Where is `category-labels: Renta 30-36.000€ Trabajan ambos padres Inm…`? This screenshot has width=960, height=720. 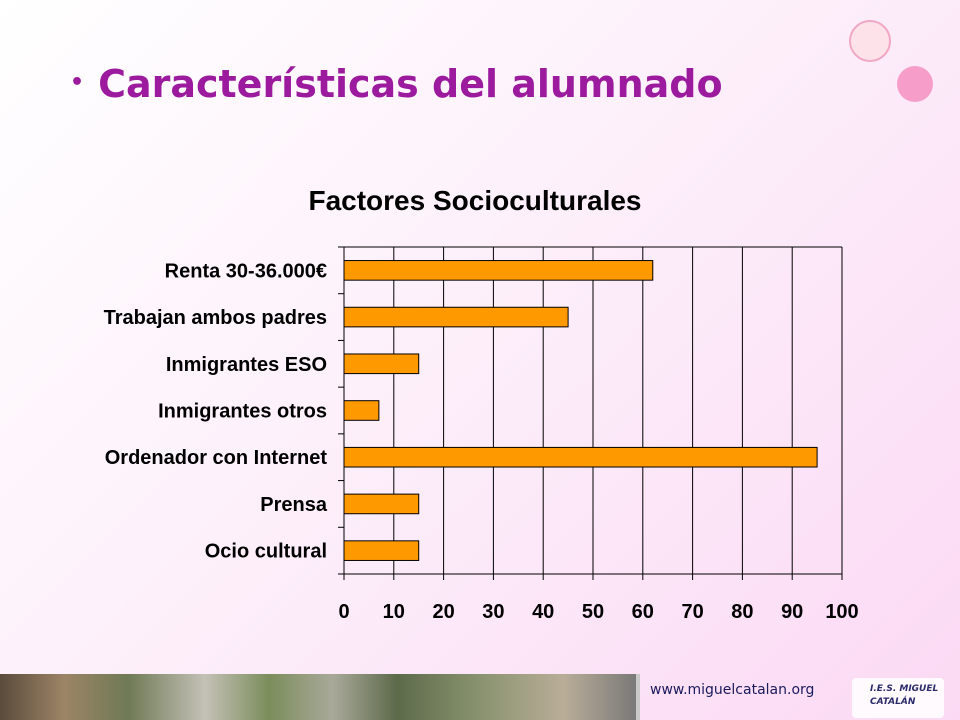 category-labels: Renta 30-36.000€ Trabajan ambos padres Inm… is located at coordinates (216, 411).